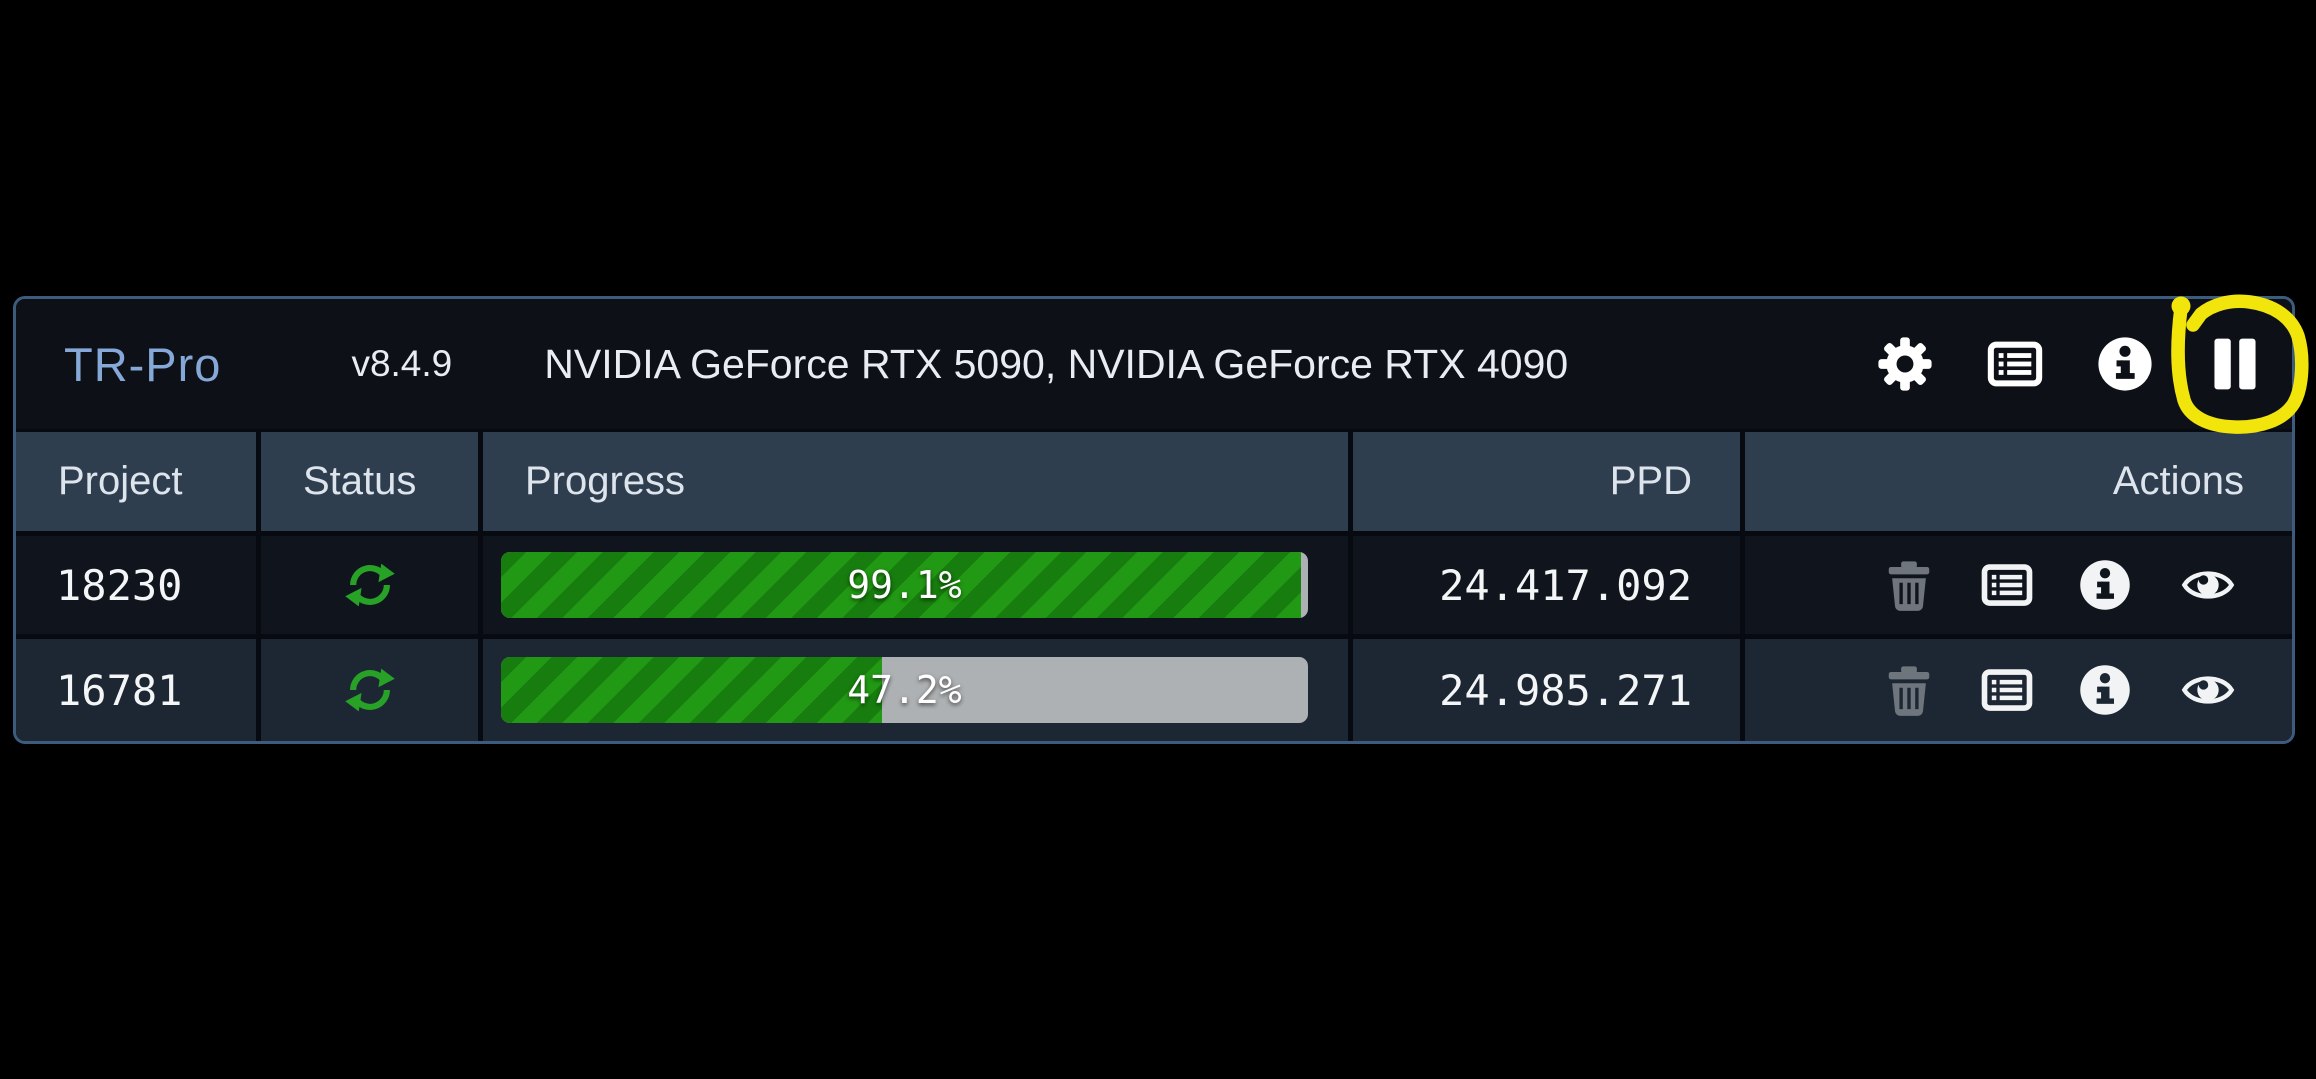  What do you see at coordinates (2070, 364) in the screenshot?
I see `header-toolbar` at bounding box center [2070, 364].